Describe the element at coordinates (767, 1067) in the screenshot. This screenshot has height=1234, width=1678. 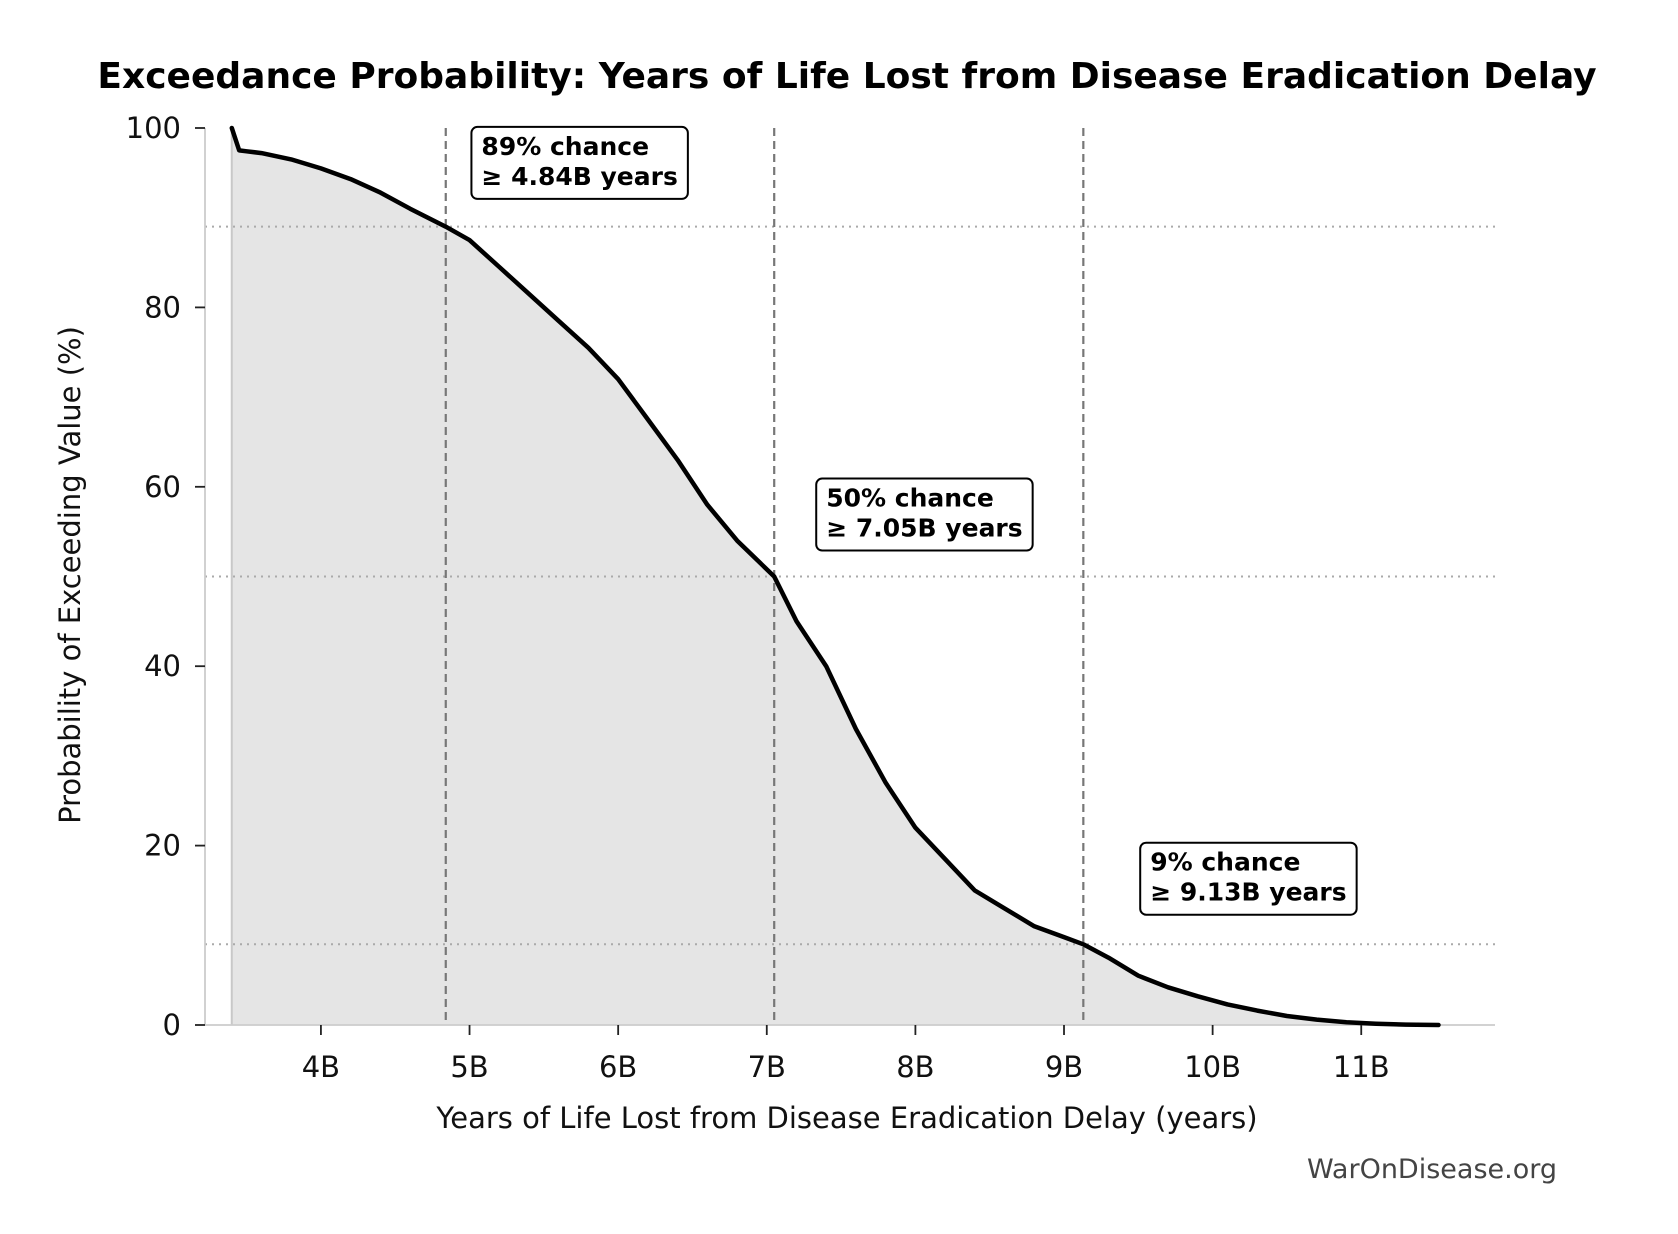
I see `x-tick-label-7: 7B` at that location.